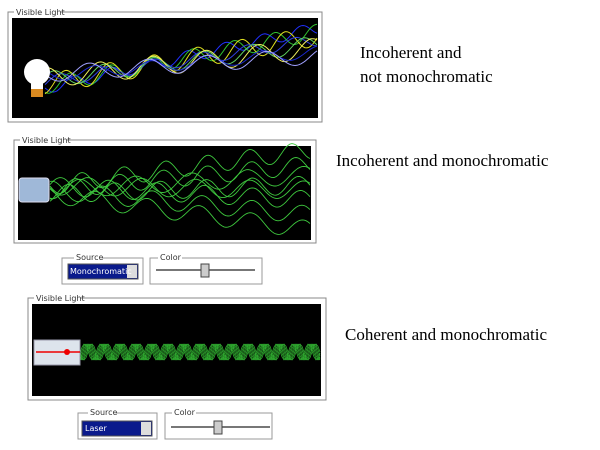 This screenshot has width=600, height=450. Describe the element at coordinates (34, 190) in the screenshot. I see `light-source` at that location.